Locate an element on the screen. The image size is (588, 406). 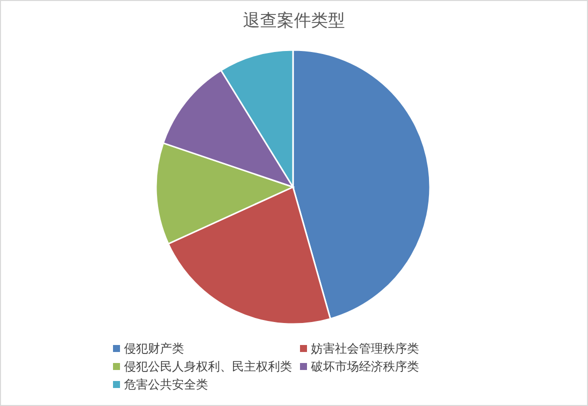
legend-label: 侵犯财产类 is located at coordinates (154, 348).